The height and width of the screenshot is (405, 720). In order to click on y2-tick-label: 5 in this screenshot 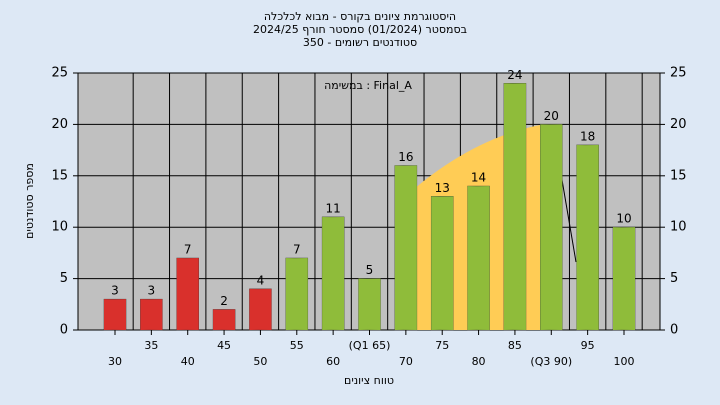, I will do `click(674, 278)`.